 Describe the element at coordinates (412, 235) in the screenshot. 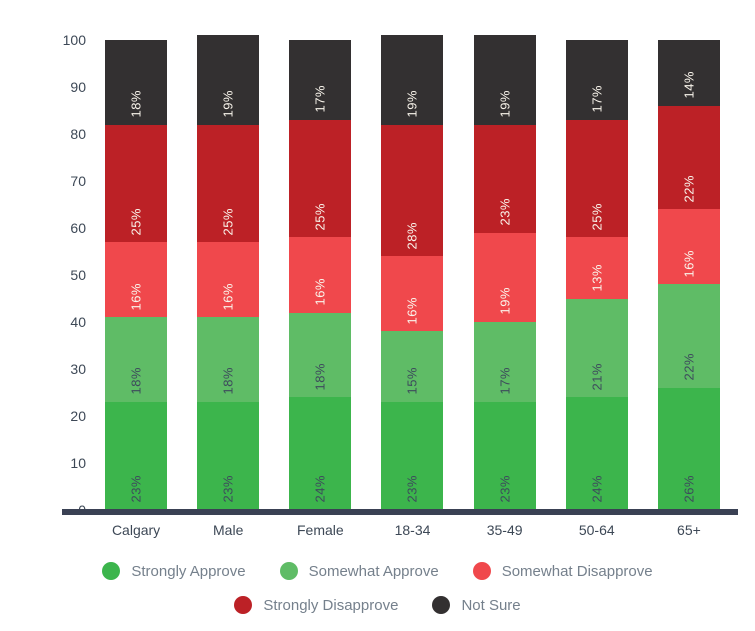

I see `segment-value-label: 28%` at that location.